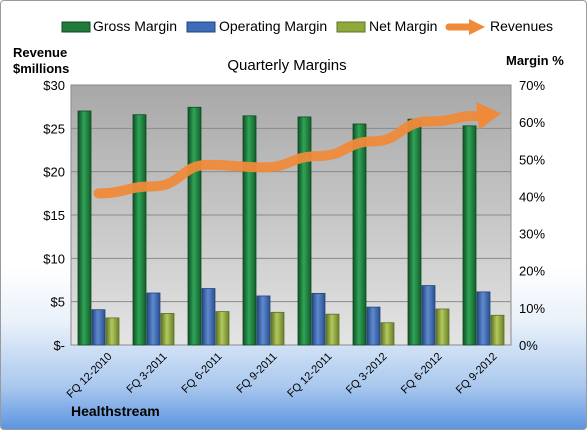  What do you see at coordinates (532, 122) in the screenshot?
I see `right-tick-label: 60%` at bounding box center [532, 122].